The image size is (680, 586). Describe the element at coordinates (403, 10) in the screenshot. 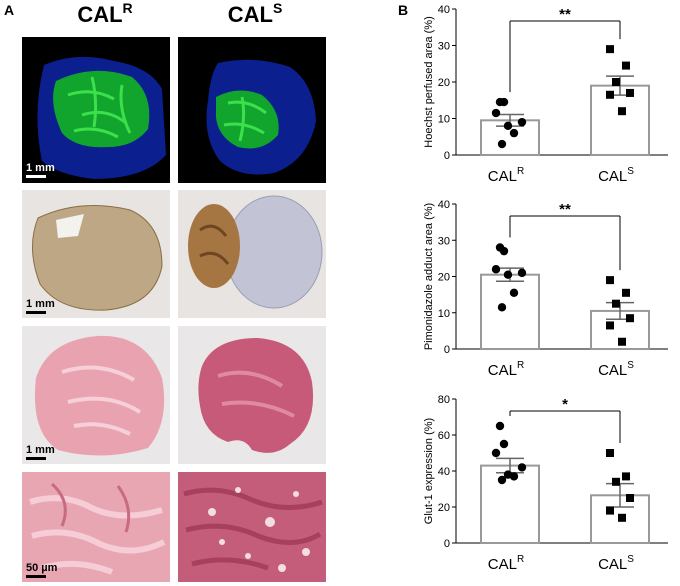

I see `panel-b-letter: B` at that location.